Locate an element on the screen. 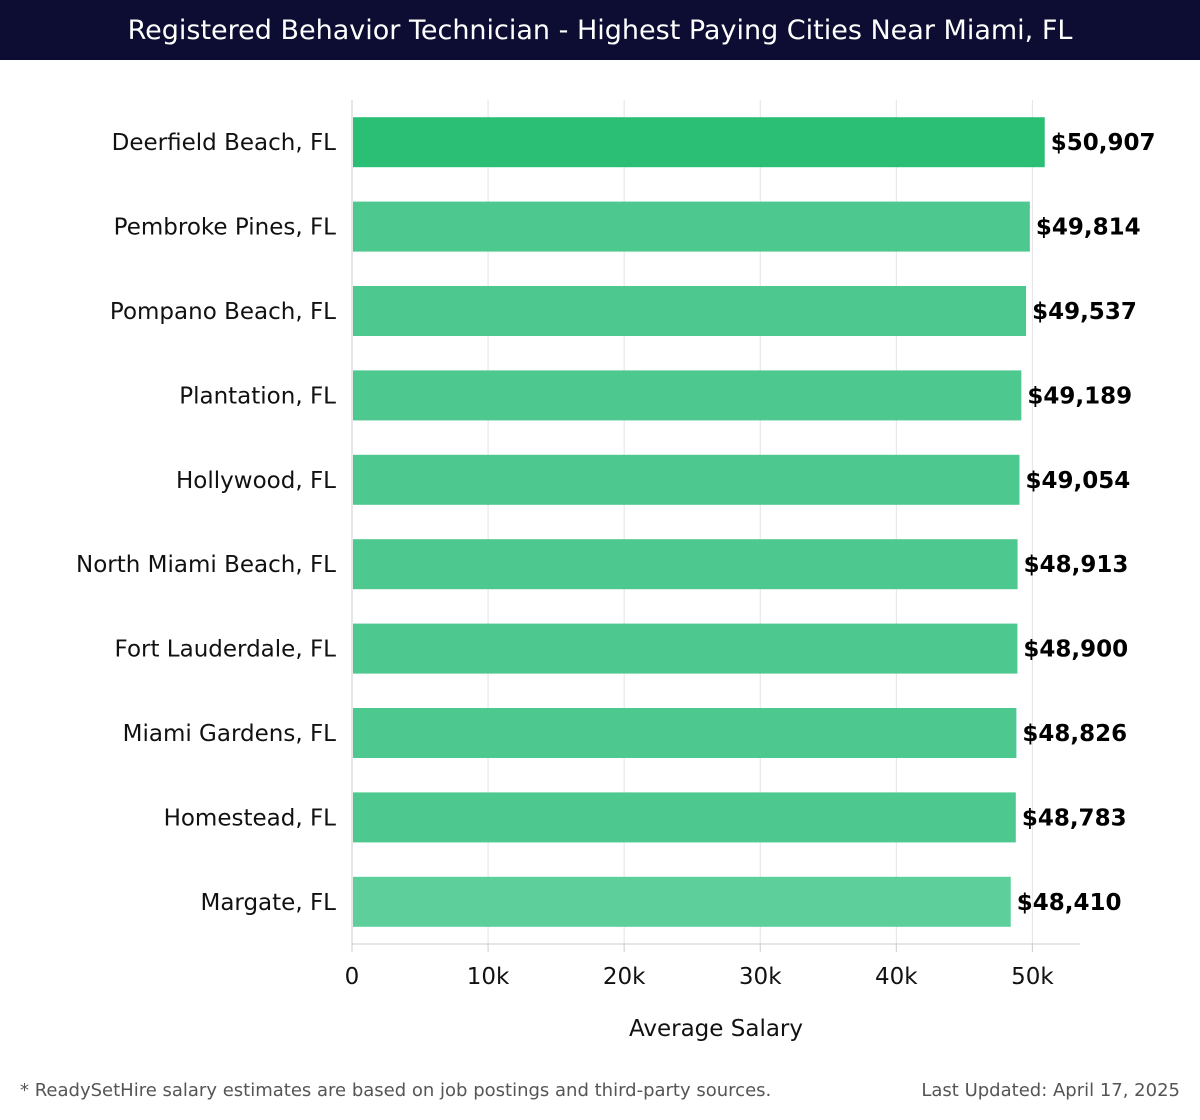  x-tick-label: 30k is located at coordinates (760, 977).